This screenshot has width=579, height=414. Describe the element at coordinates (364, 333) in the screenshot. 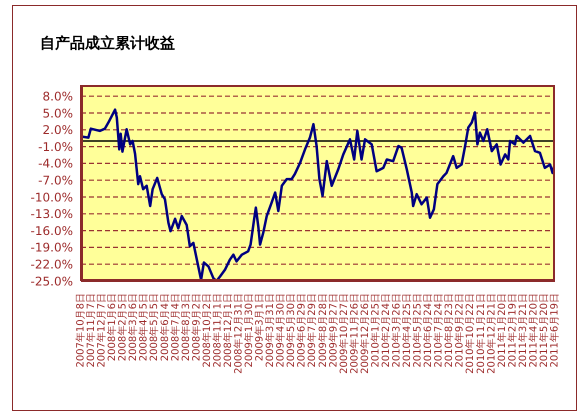

I see `x-tick-label: 2009年12月26日` at that location.